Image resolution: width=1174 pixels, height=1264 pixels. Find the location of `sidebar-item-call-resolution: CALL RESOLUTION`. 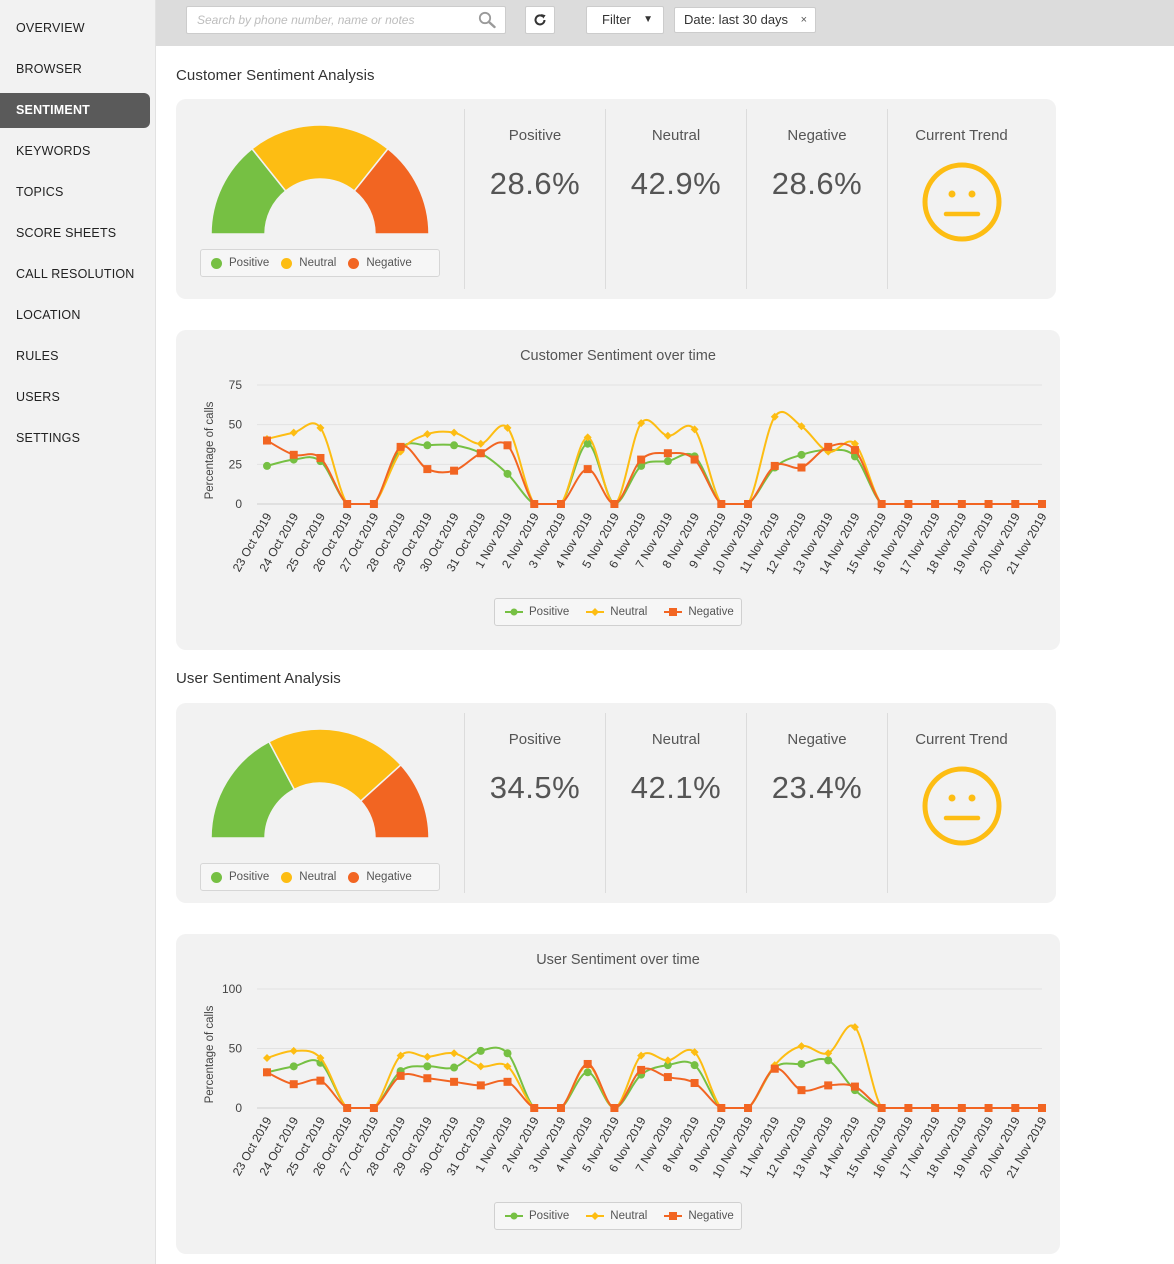

sidebar-item-call-resolution: CALL RESOLUTION is located at coordinates (75, 274).